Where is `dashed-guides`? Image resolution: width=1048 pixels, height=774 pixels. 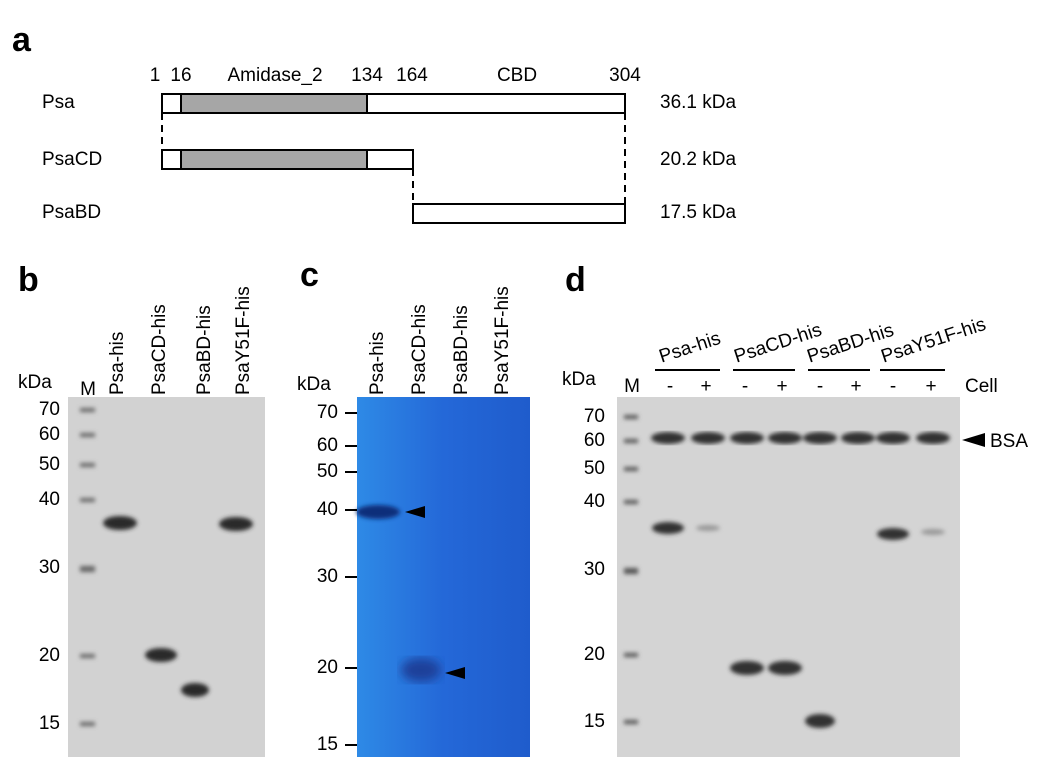 dashed-guides is located at coordinates (393, 158).